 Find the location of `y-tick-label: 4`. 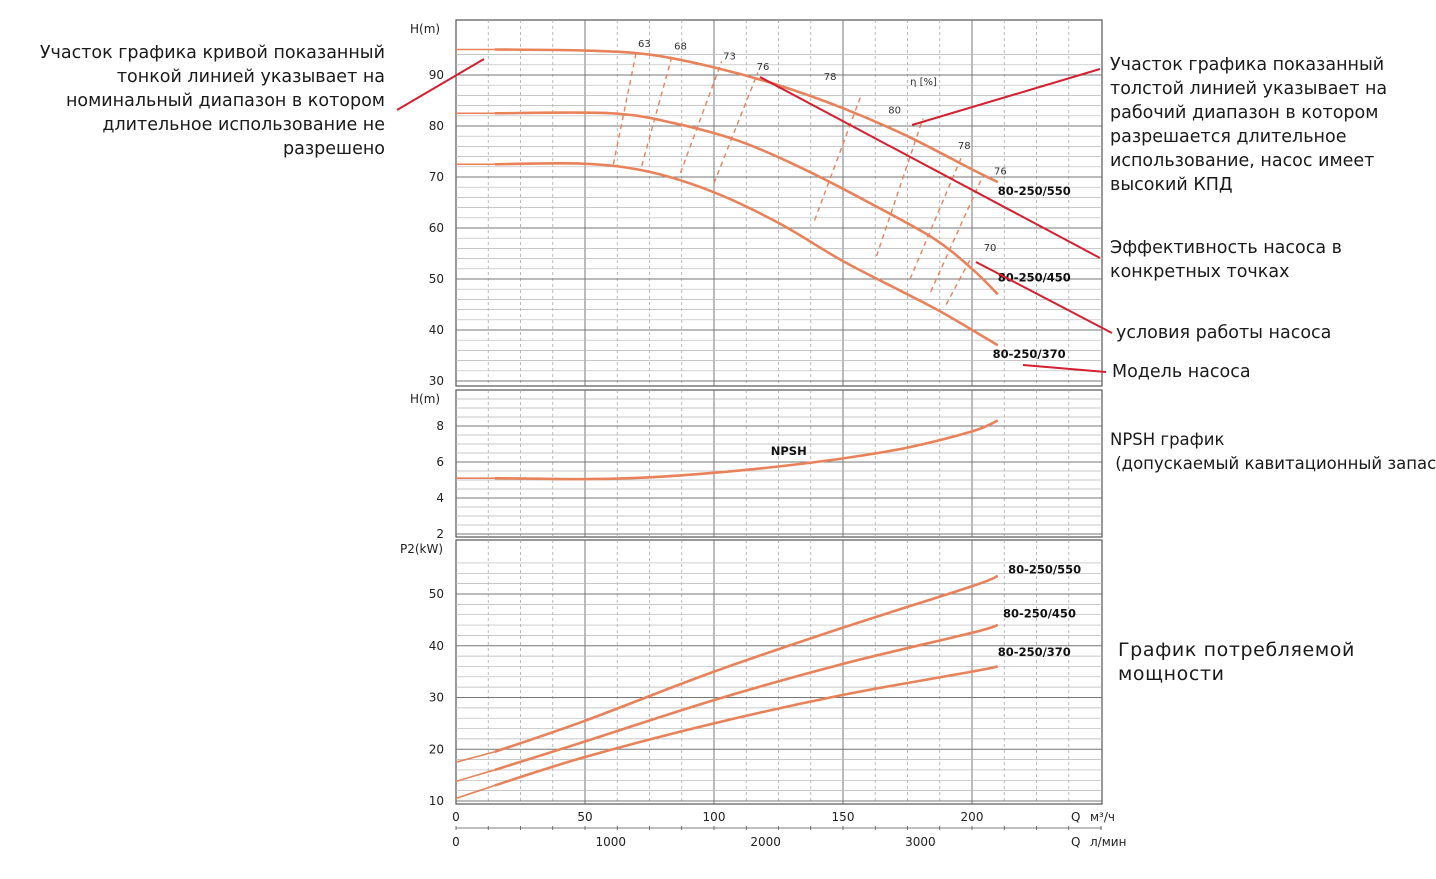

y-tick-label: 4 is located at coordinates (440, 498).